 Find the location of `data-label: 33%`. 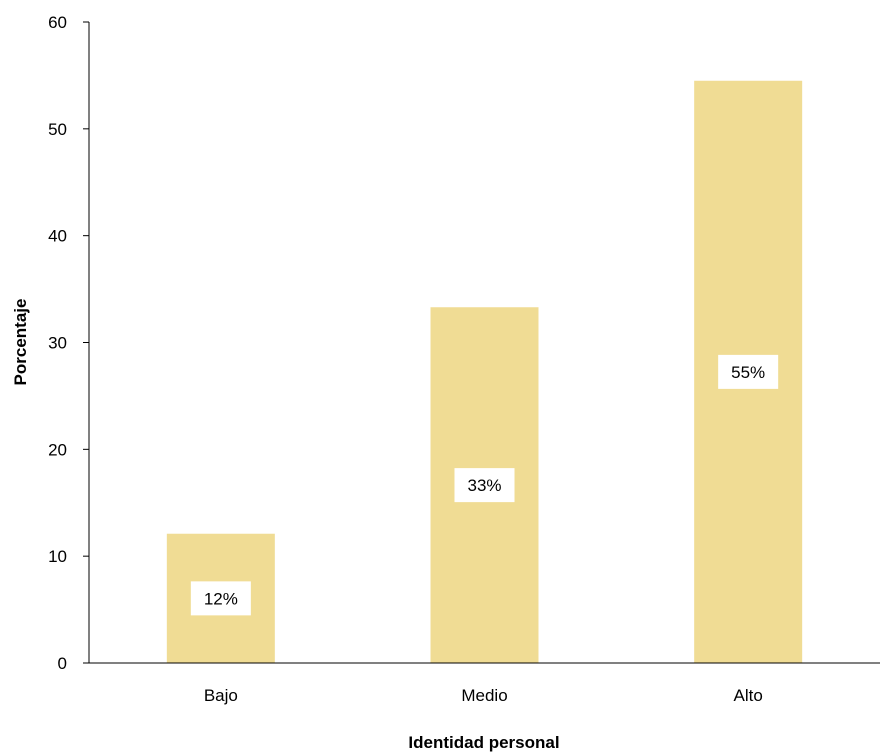

data-label: 33% is located at coordinates (484, 485).